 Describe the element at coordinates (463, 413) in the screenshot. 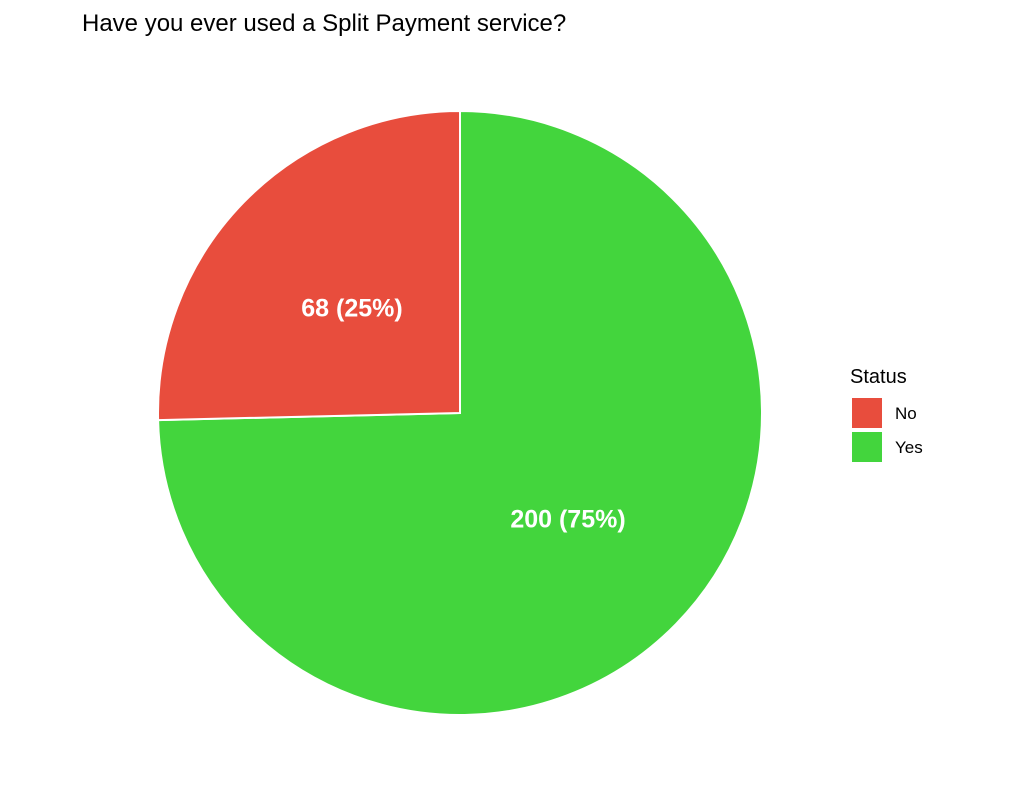

I see `pie-labels: 200 (75%) 68 (25%)` at that location.